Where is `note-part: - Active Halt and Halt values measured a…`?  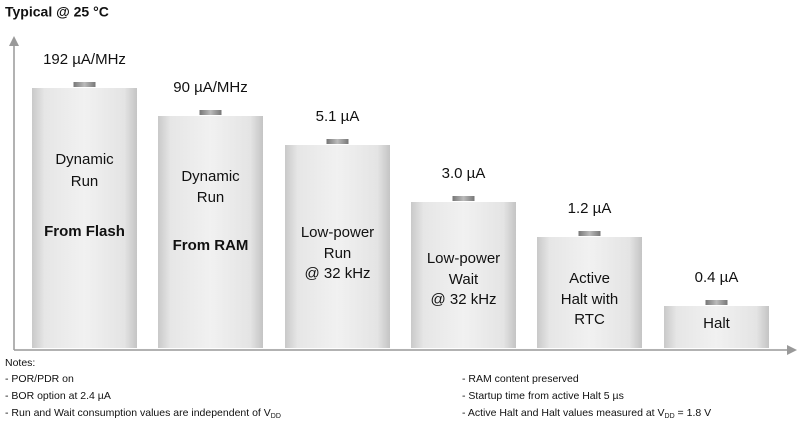
note-part: - Active Halt and Halt values measured a… is located at coordinates (563, 413).